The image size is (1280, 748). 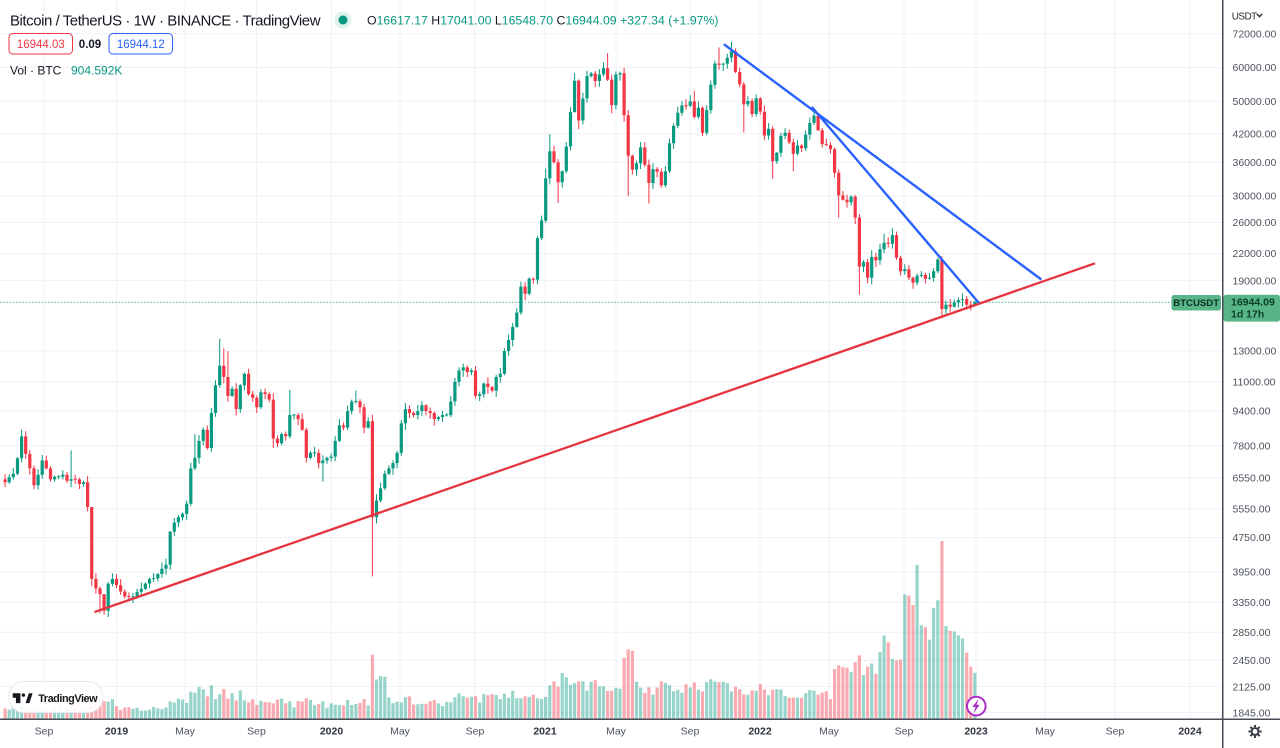 What do you see at coordinates (1255, 254) in the screenshot?
I see `svg-text: 22000.00` at bounding box center [1255, 254].